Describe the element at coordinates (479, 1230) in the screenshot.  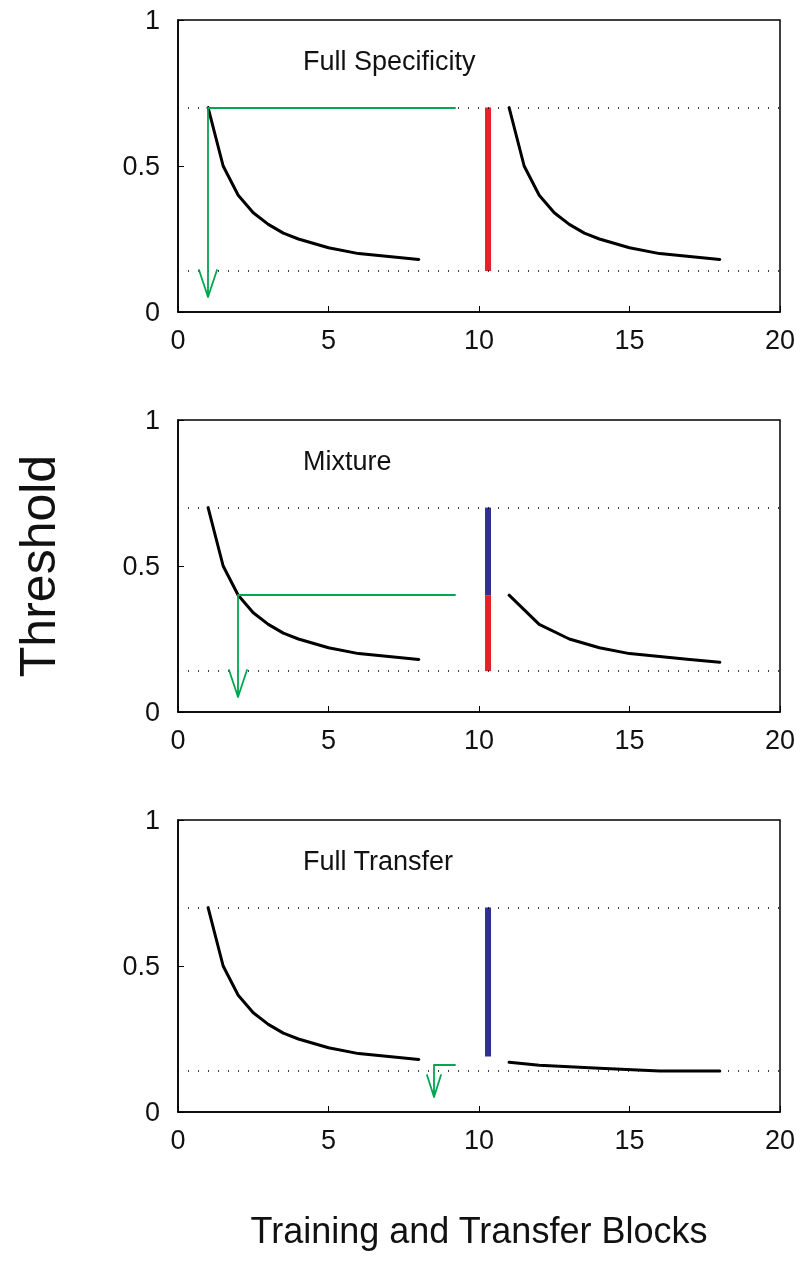
I see `x-axis-title: Training and Transfer Blocks` at that location.